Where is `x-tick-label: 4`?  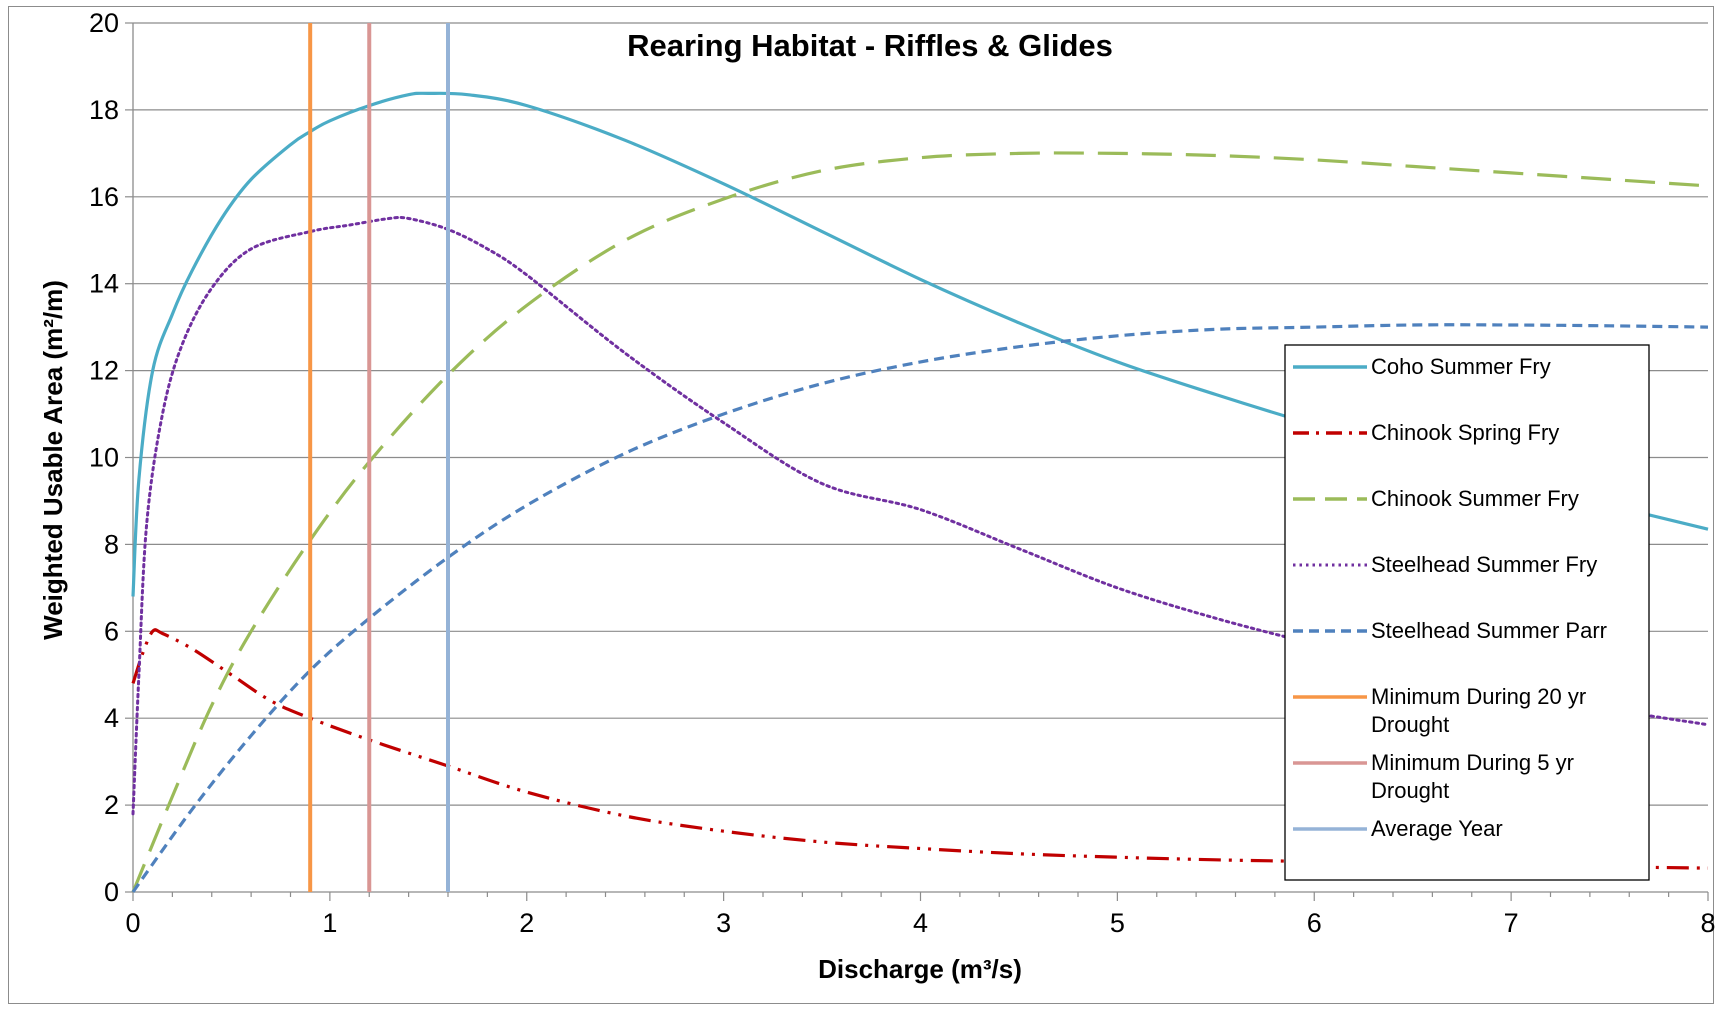
x-tick-label: 4 is located at coordinates (920, 923).